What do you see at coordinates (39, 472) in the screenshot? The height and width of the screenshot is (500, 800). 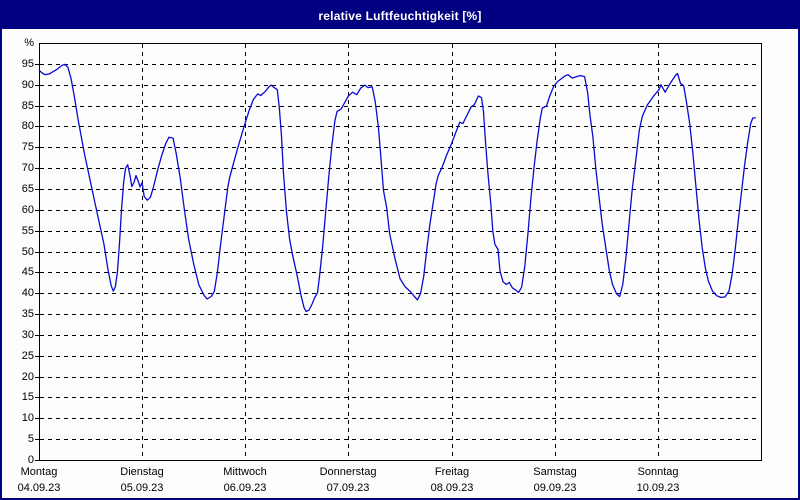 I see `x-axis-day-label-1: Montag` at bounding box center [39, 472].